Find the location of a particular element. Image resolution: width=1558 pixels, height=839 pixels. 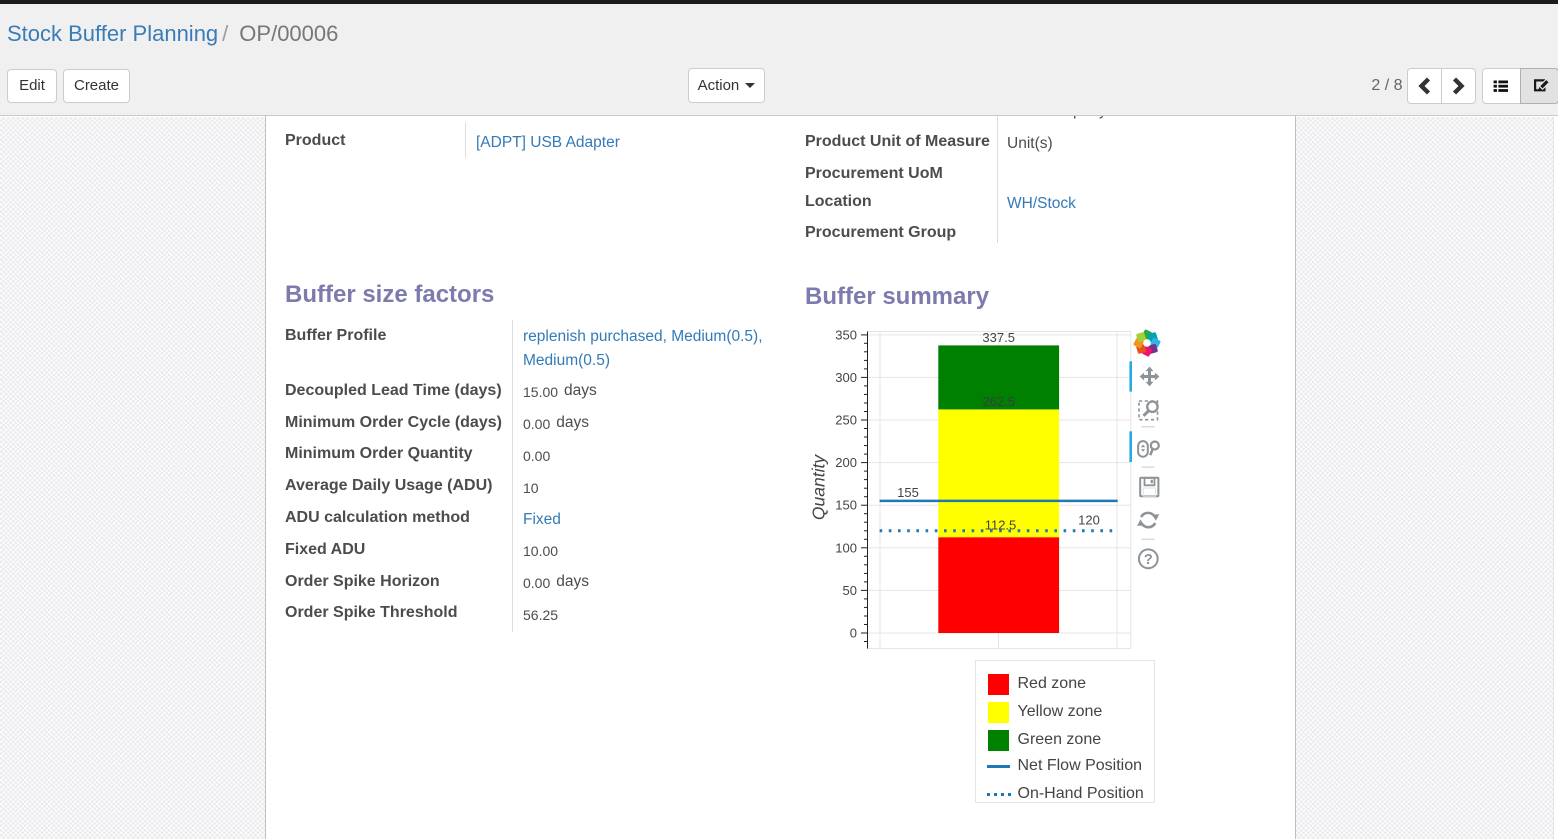

svg-text: 155 is located at coordinates (908, 492).